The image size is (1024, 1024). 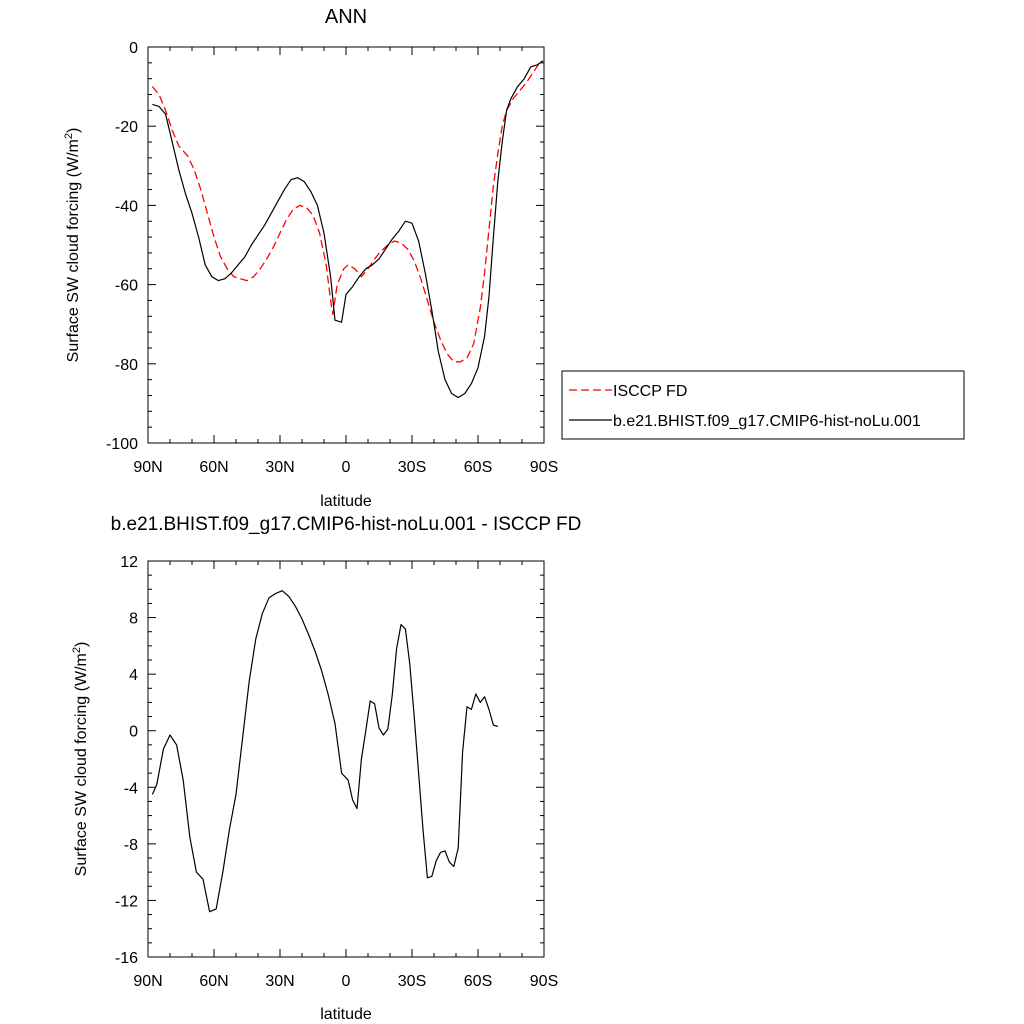 I want to click on legend-box, so click(x=763, y=405).